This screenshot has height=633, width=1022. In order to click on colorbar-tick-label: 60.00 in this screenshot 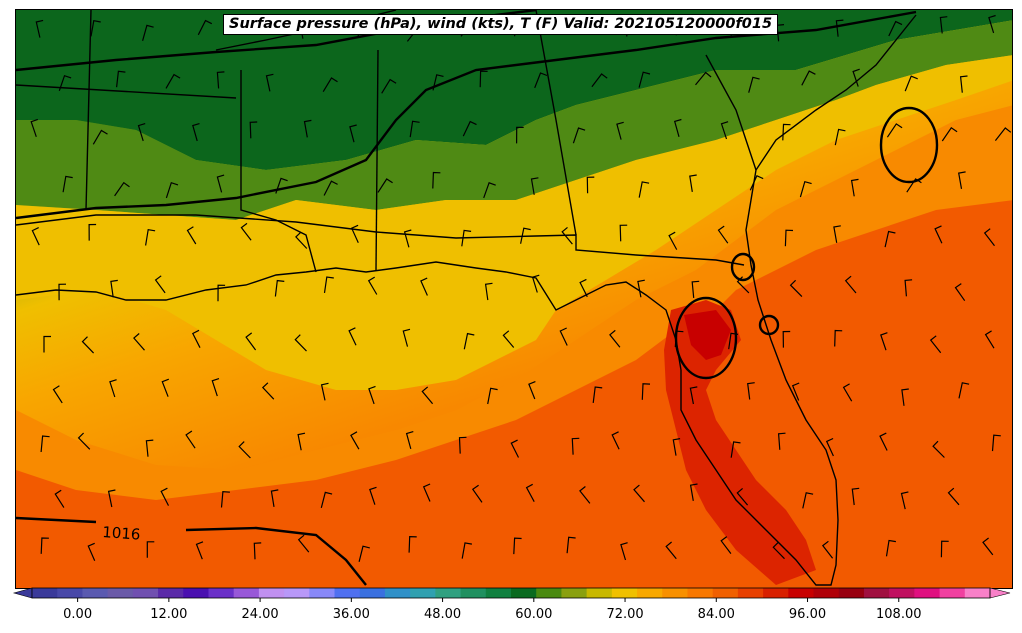, I will do `click(533, 614)`.